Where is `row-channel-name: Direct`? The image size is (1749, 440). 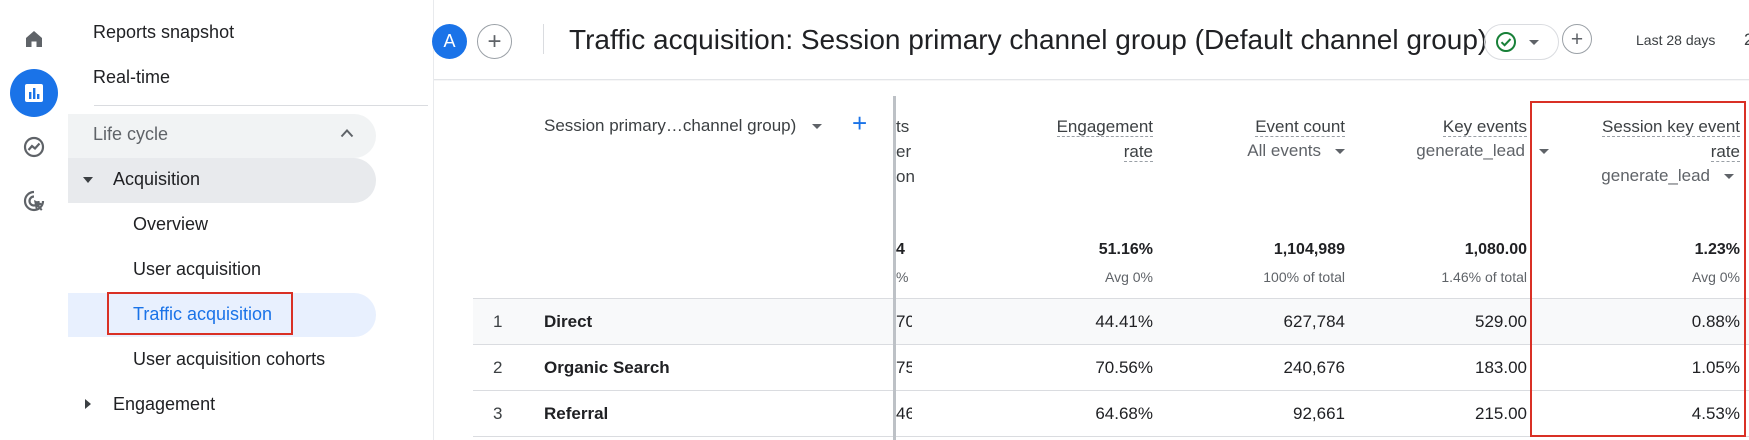
row-channel-name: Direct is located at coordinates (568, 321).